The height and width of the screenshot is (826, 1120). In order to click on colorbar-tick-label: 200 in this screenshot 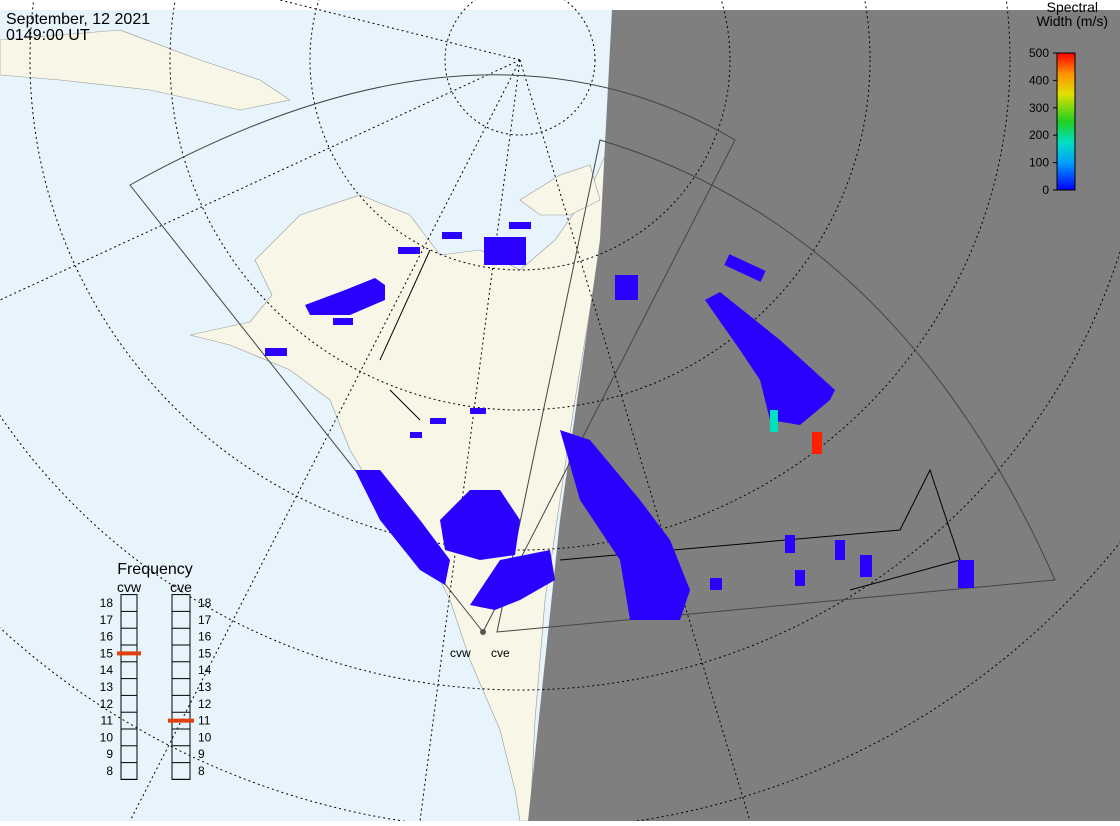, I will do `click(1039, 135)`.